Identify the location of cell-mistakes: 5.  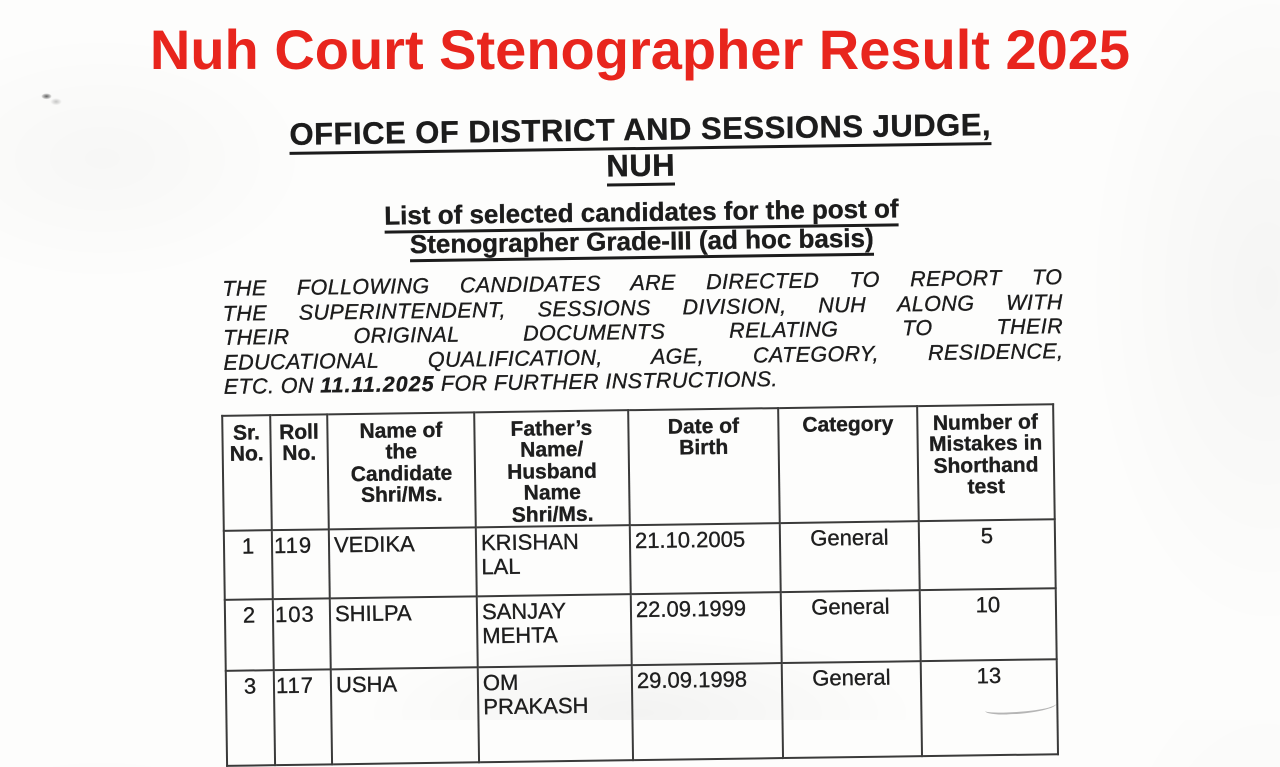
(987, 555).